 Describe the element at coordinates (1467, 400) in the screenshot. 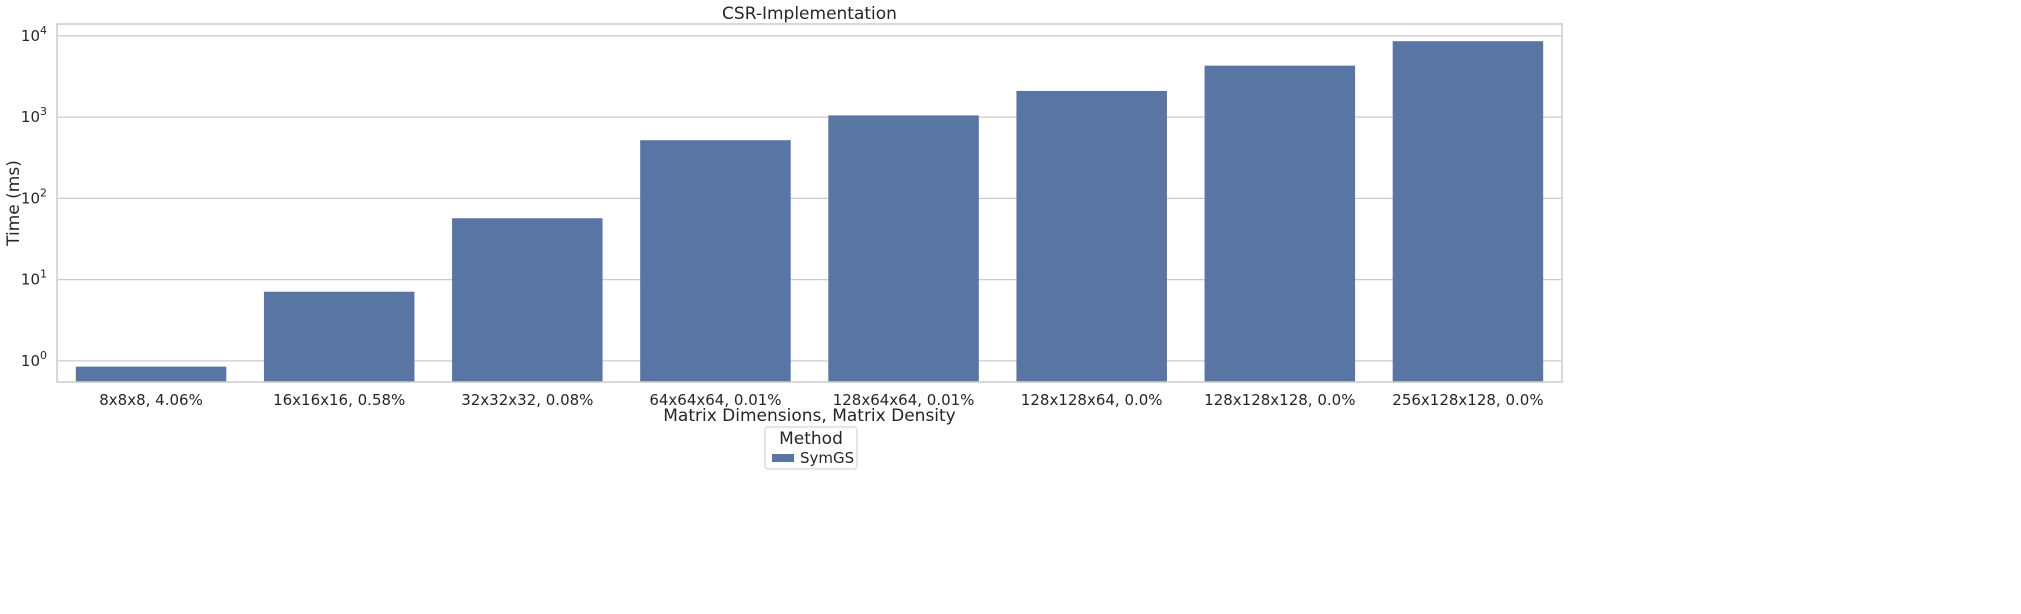

I see `x-tick-label: 256x128x128, 0.0%` at that location.